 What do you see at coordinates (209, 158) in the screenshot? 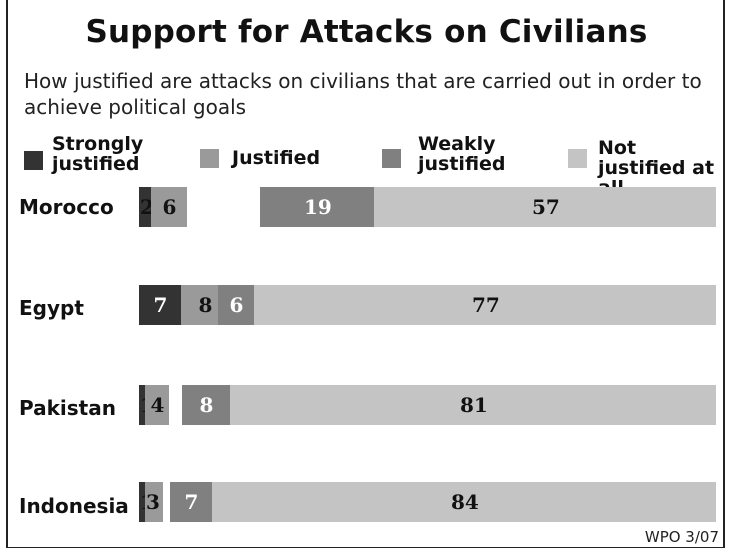
I see `legend-swatch-justified` at bounding box center [209, 158].